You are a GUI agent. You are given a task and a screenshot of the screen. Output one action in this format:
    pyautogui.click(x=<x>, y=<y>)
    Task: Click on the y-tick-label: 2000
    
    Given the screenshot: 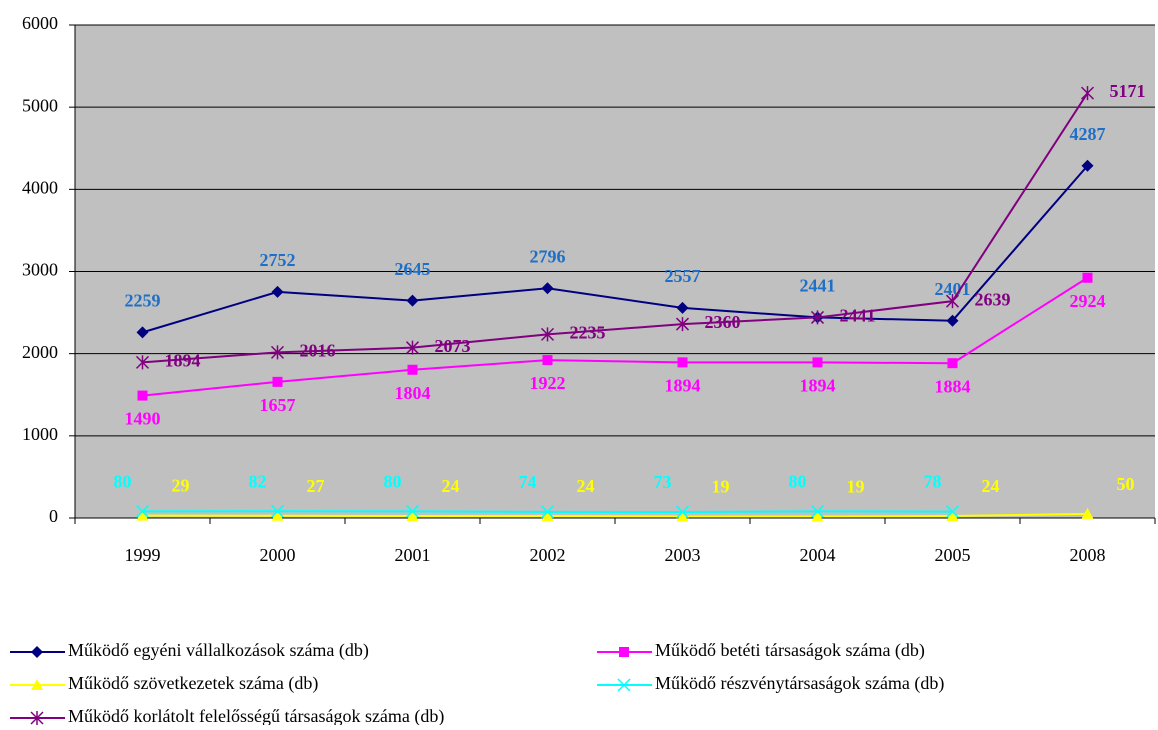 What is the action you would take?
    pyautogui.click(x=40, y=352)
    